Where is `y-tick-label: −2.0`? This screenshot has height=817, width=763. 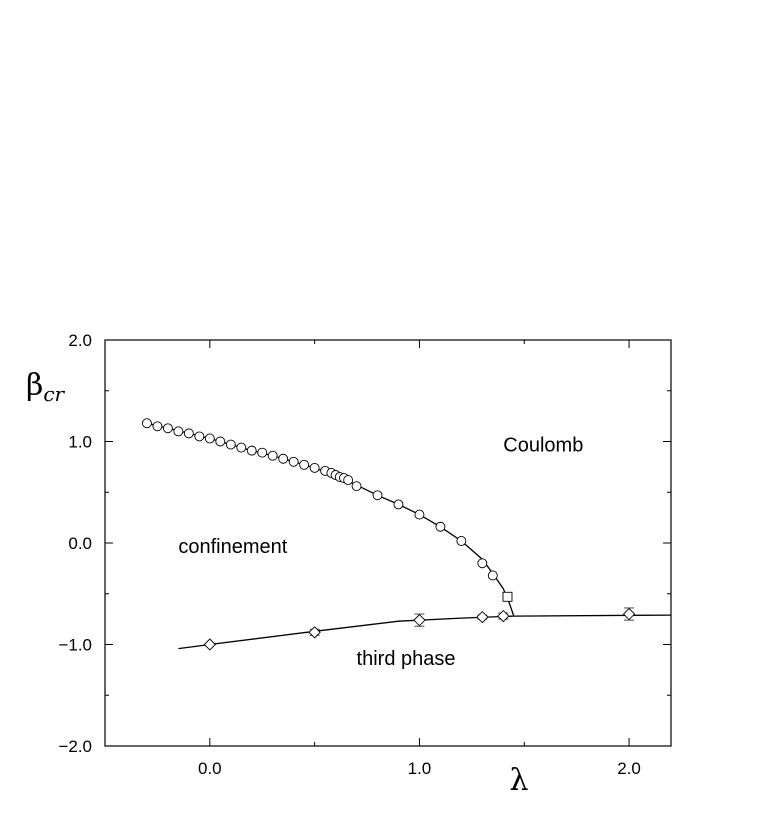
y-tick-label: −2.0 is located at coordinates (75, 746).